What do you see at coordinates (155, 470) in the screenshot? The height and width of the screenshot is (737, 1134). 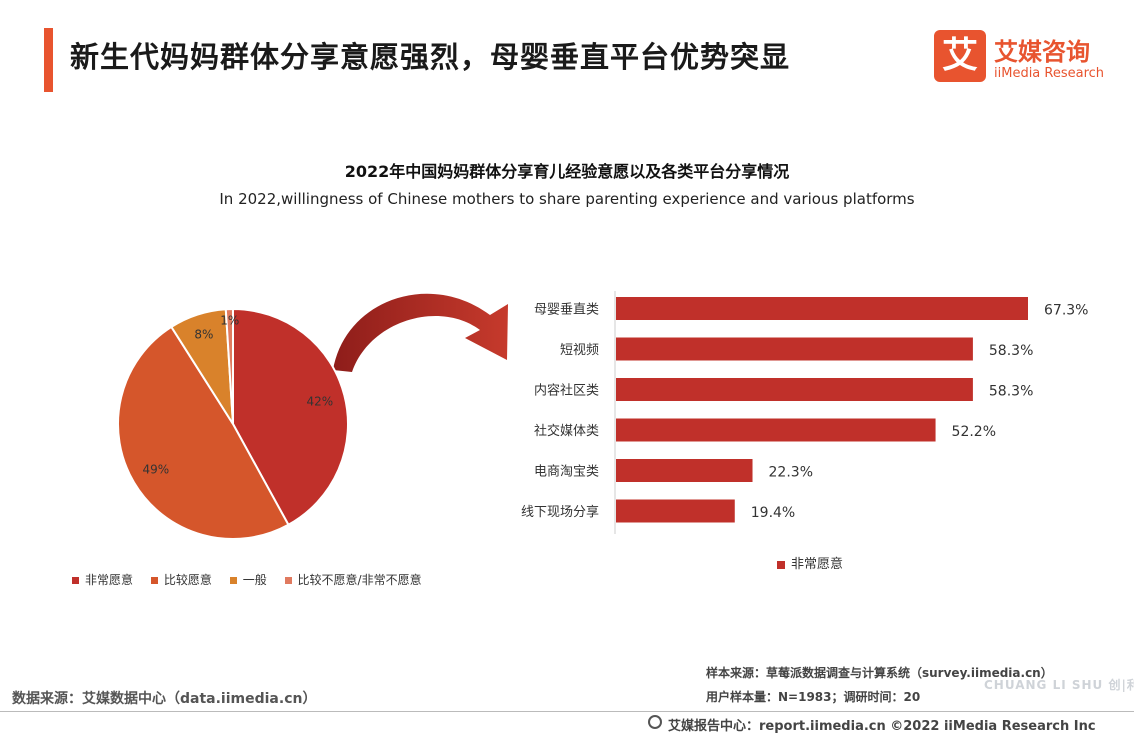 I see `pie-slice-label: 49%` at bounding box center [155, 470].